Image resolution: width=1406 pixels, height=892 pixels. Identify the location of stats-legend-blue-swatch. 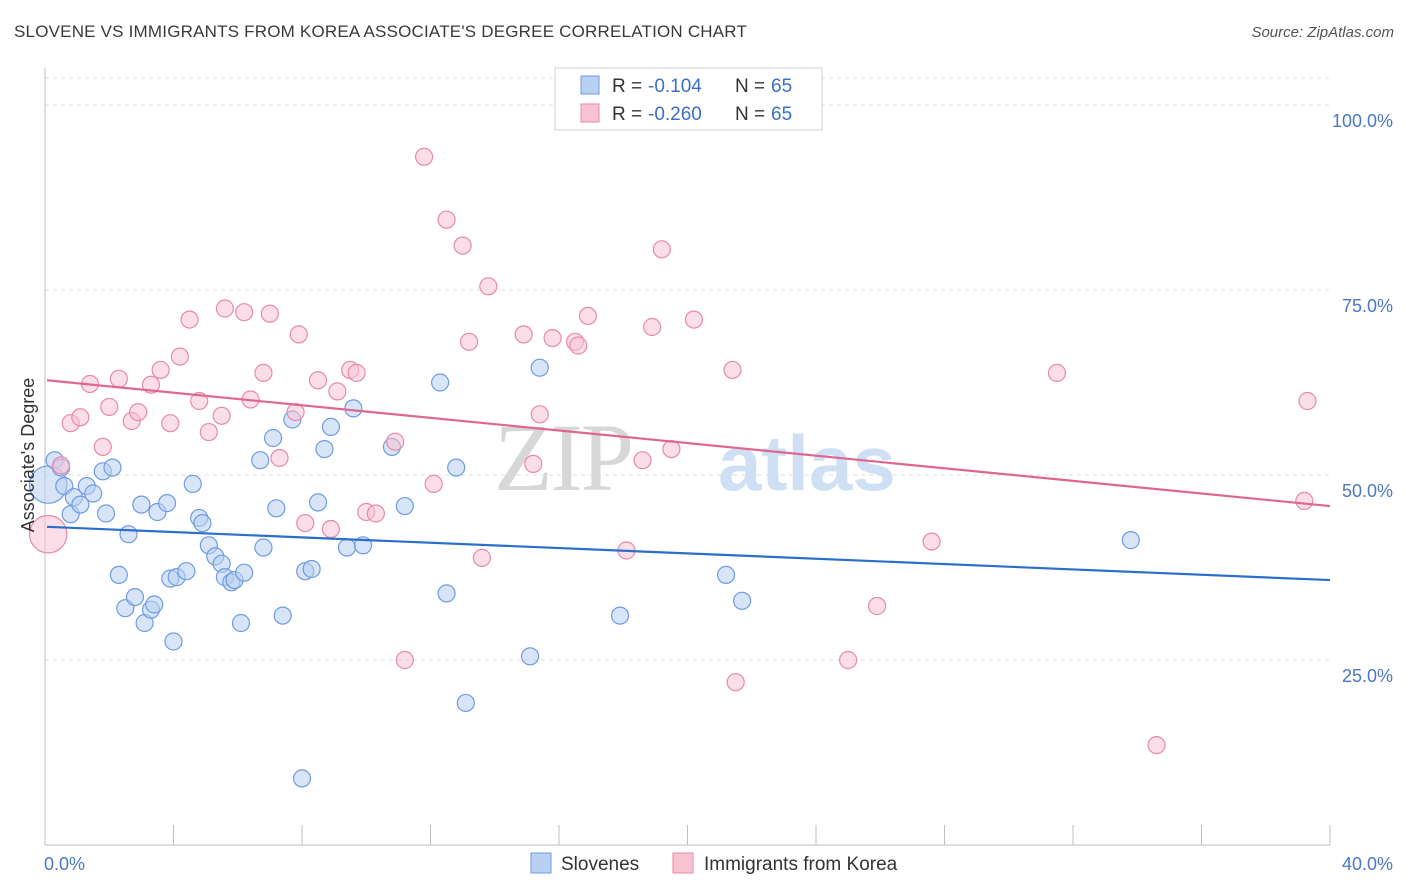
(590, 85).